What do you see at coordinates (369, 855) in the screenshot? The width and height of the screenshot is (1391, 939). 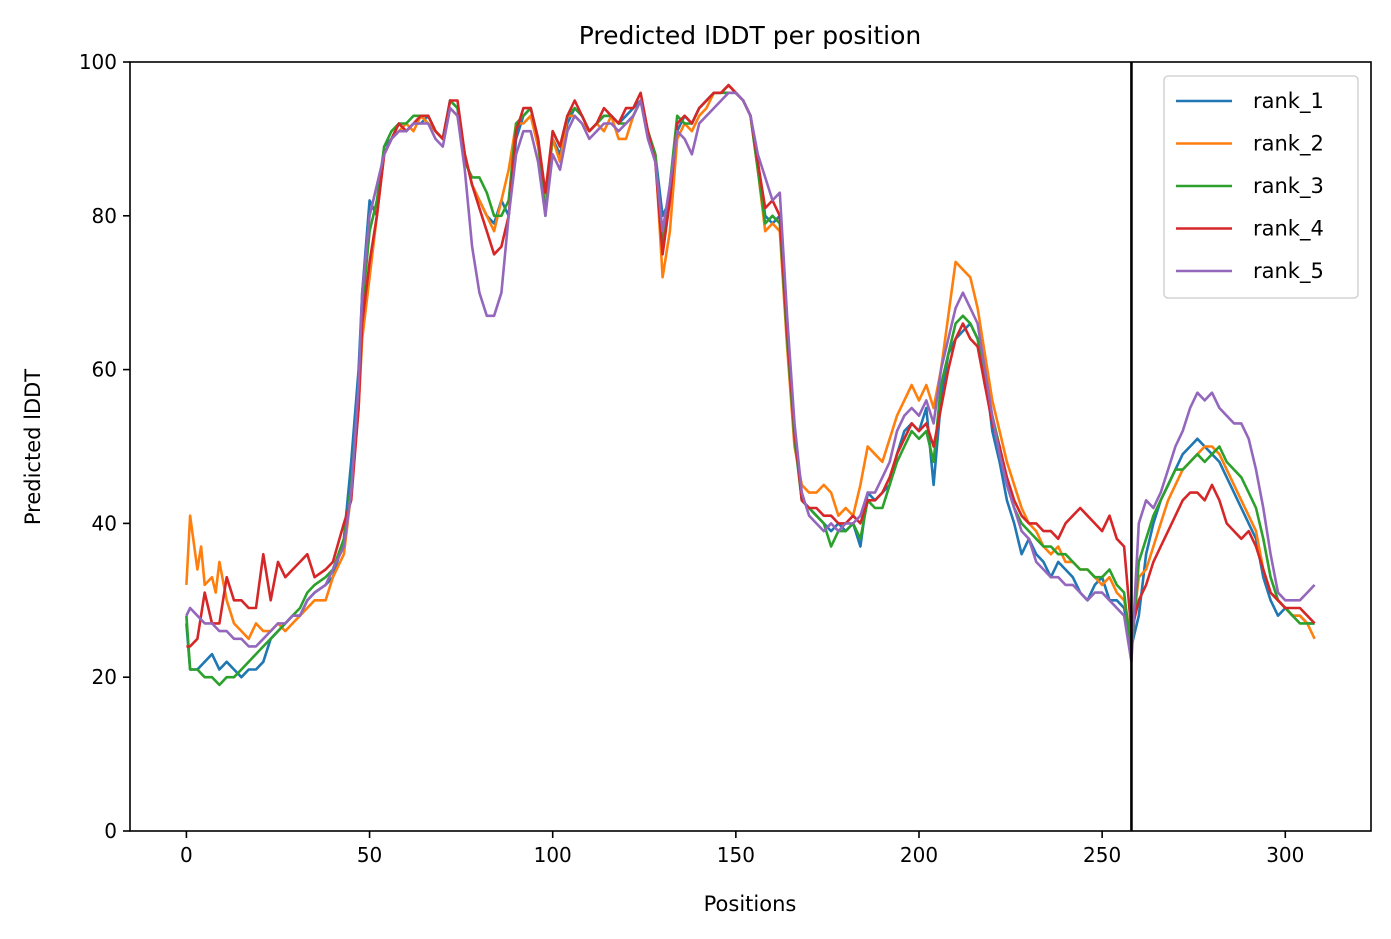 I see `x-tick-label: 50` at bounding box center [369, 855].